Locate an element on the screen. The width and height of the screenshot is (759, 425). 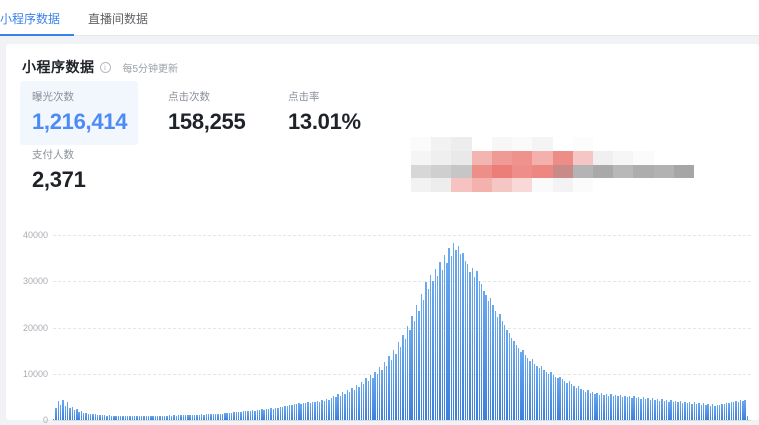
metric-impressions: 曝光次数 1,216,414 is located at coordinates (79, 113).